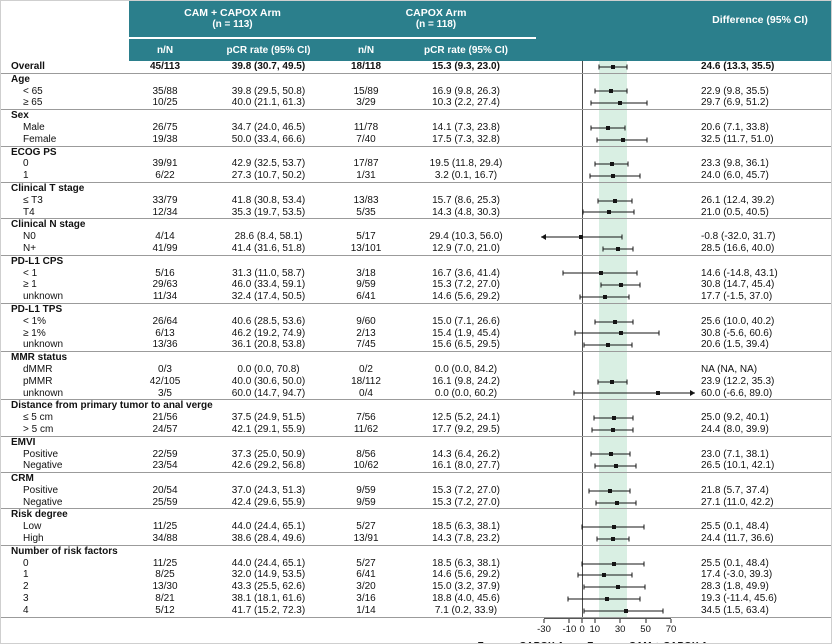 This screenshot has width=832, height=644. I want to click on difference-value: 60.0 (-6.6, 89.0), so click(737, 393).